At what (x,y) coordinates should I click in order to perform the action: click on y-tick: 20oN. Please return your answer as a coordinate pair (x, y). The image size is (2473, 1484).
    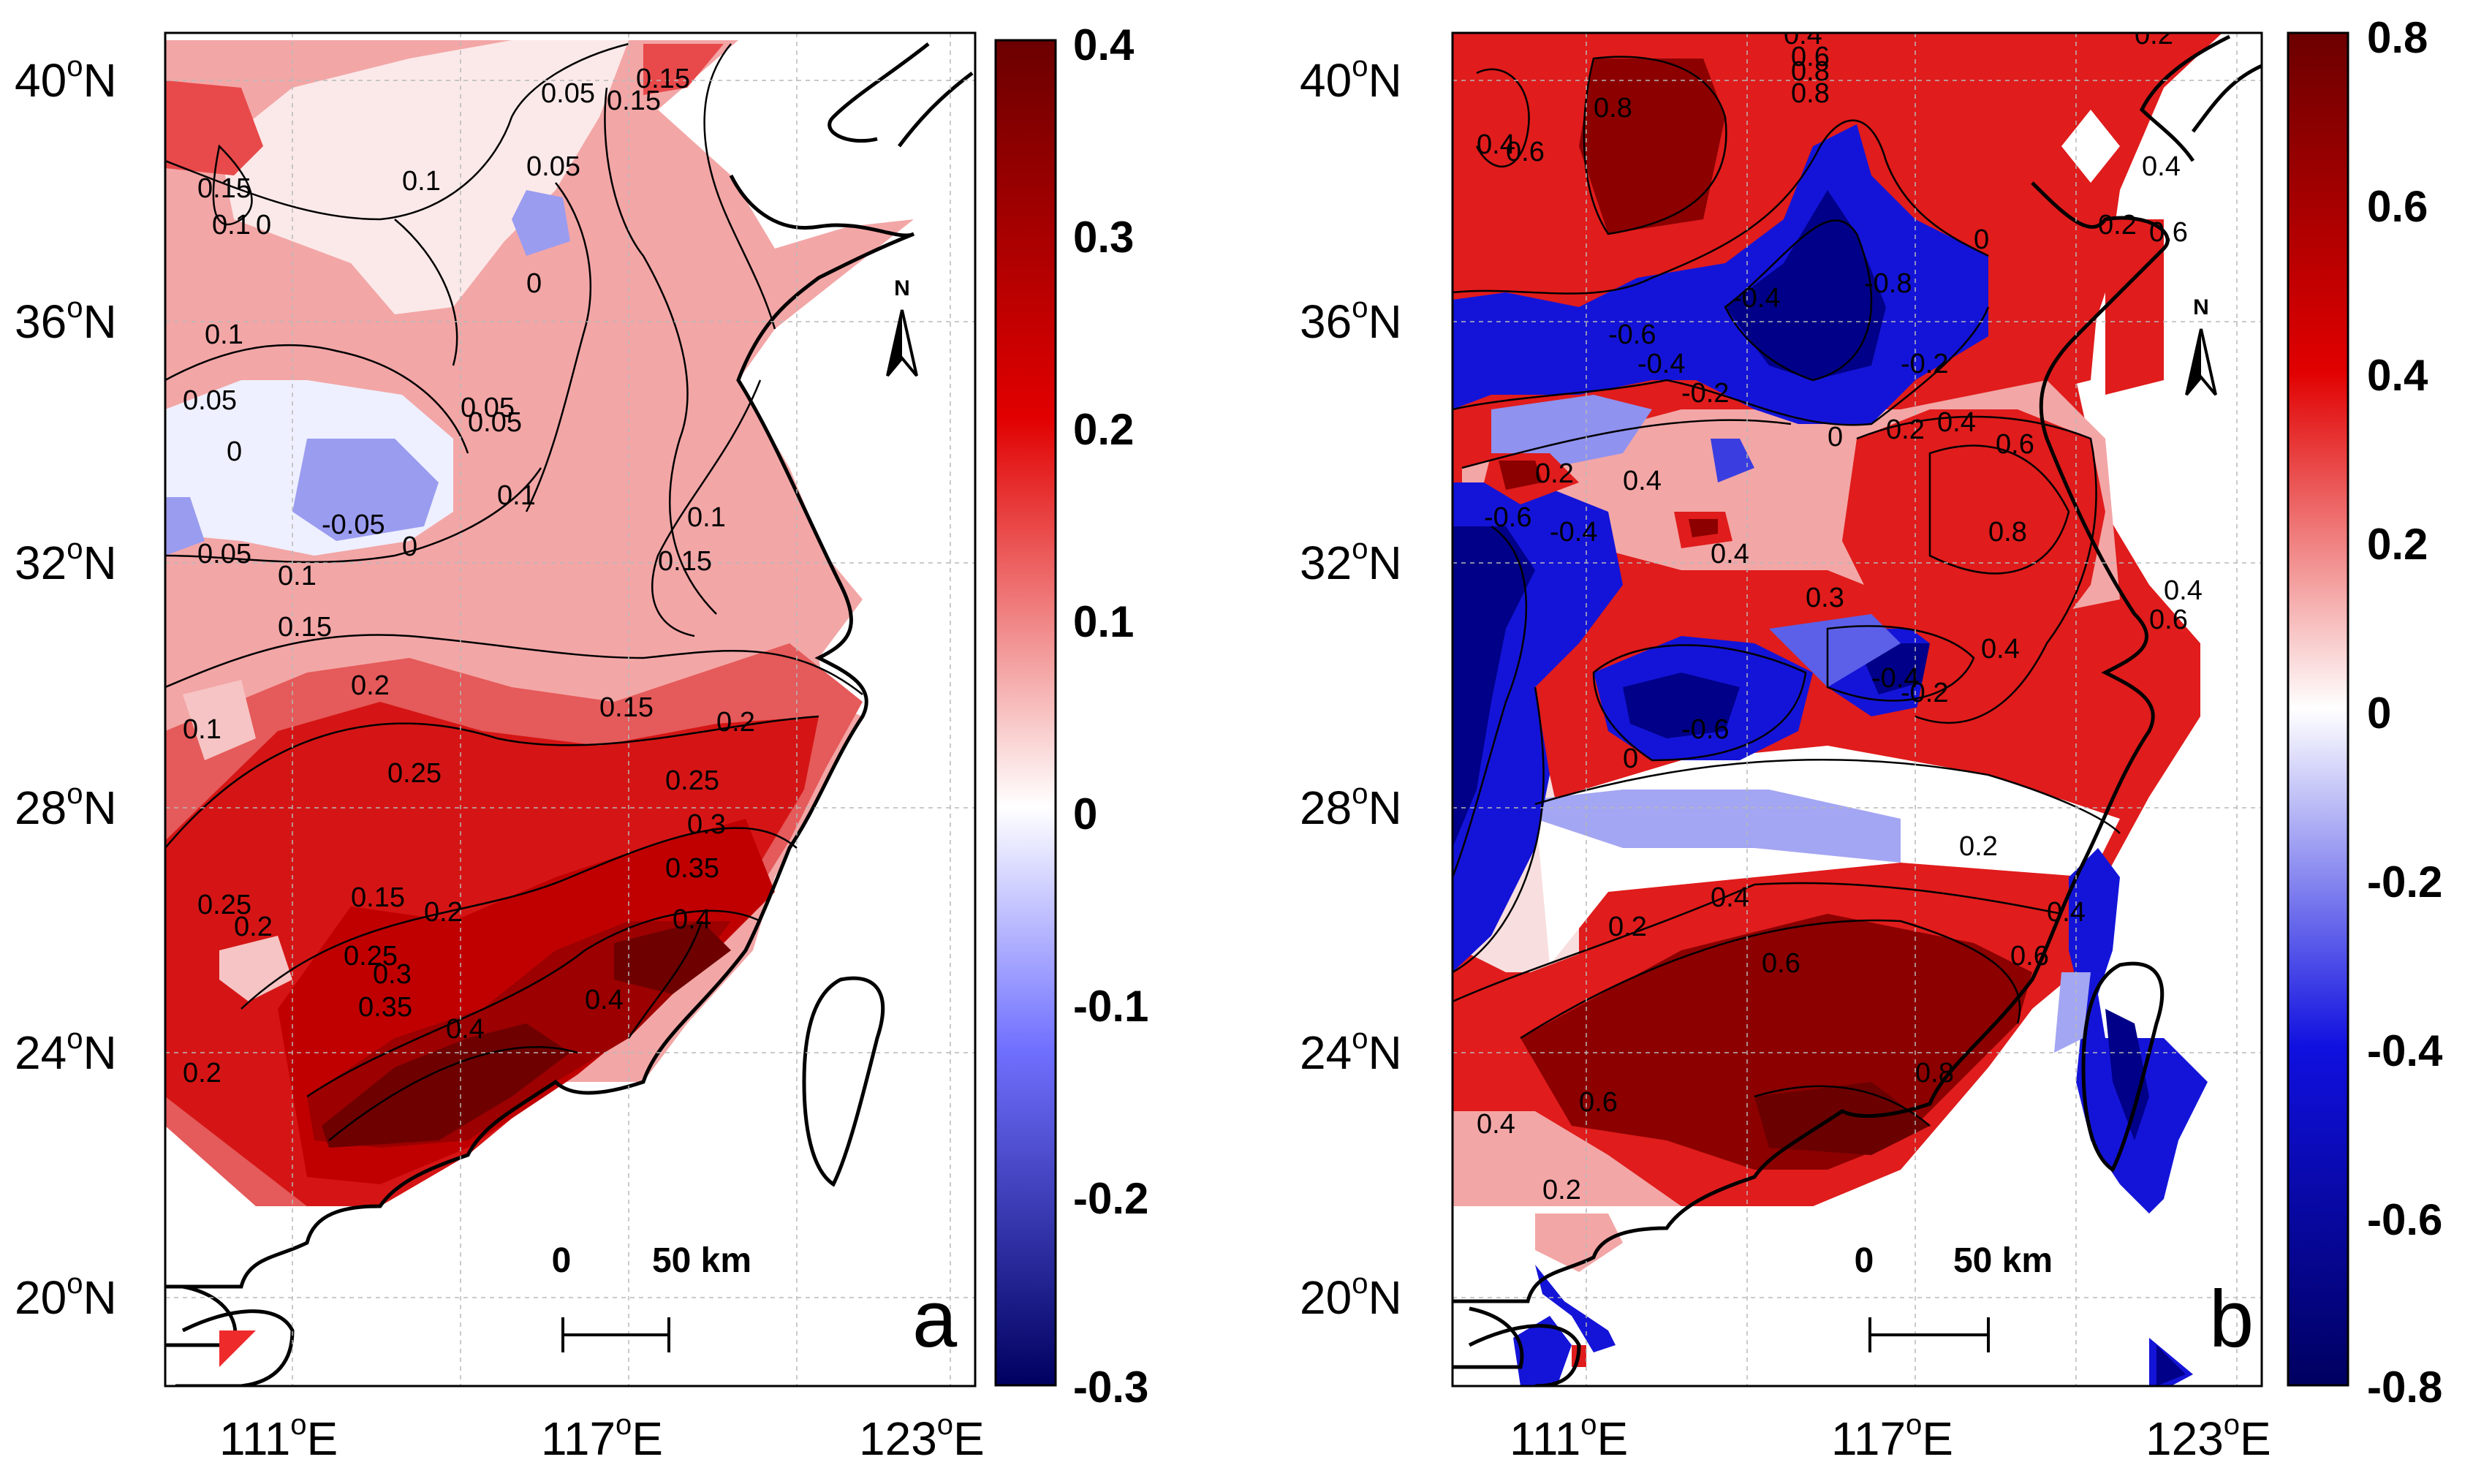
    Looking at the image, I should click on (1351, 1296).